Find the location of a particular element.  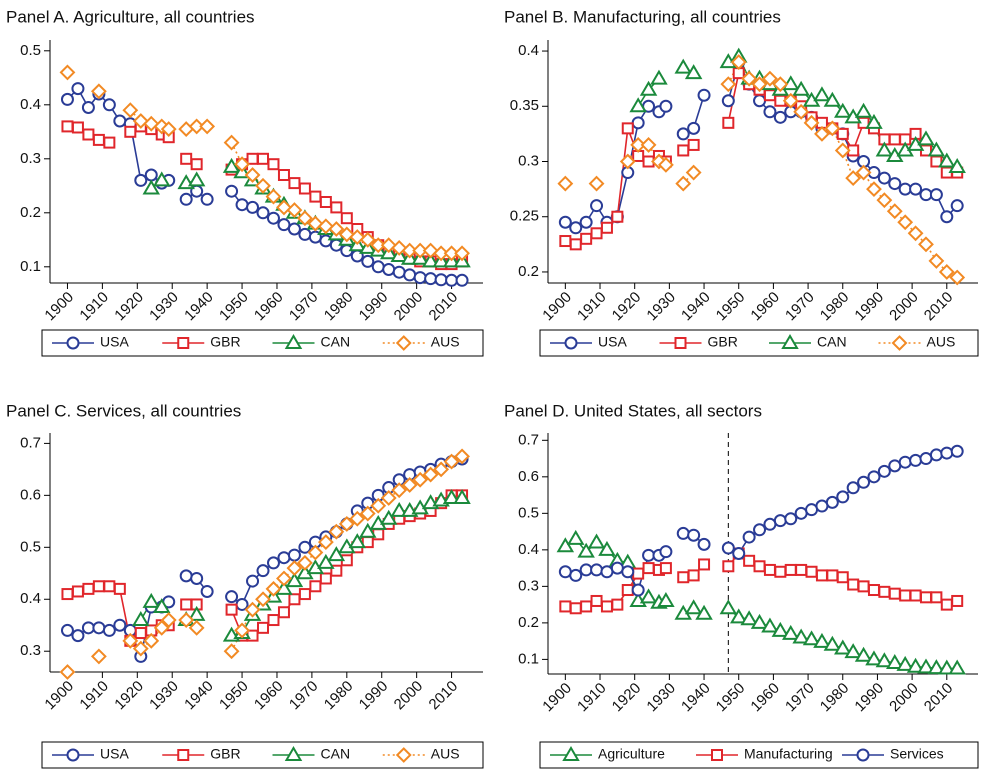

legend-label: GBR is located at coordinates (723, 342).